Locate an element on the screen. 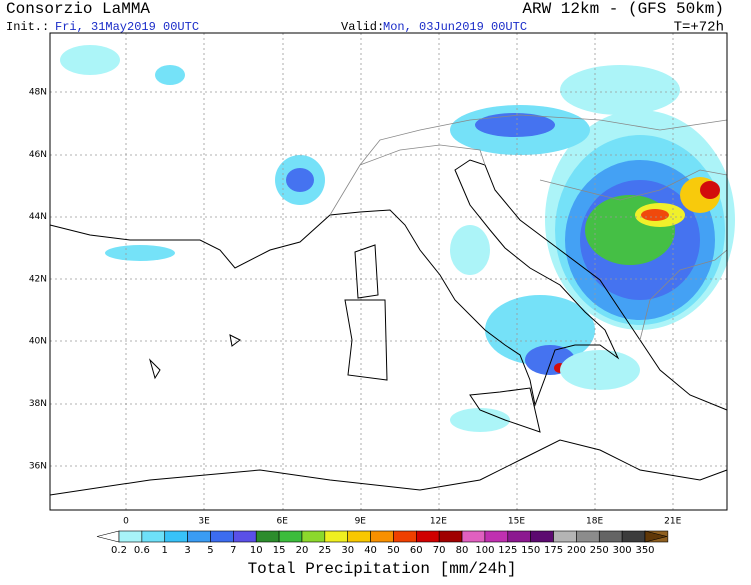  colorbar-label: 200 is located at coordinates (576, 550).